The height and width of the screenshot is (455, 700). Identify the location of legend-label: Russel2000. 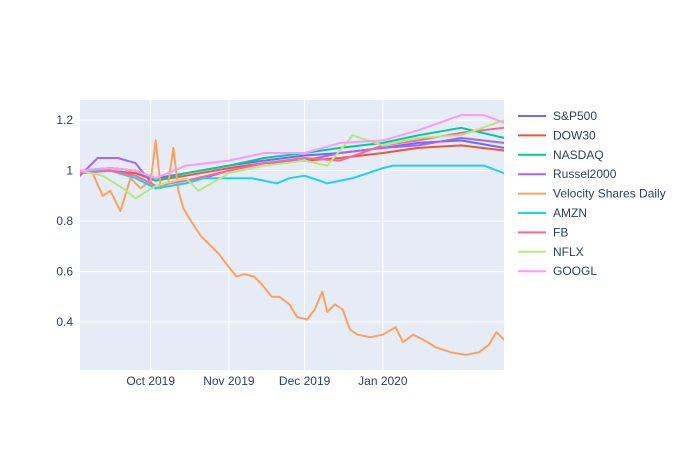
(585, 174).